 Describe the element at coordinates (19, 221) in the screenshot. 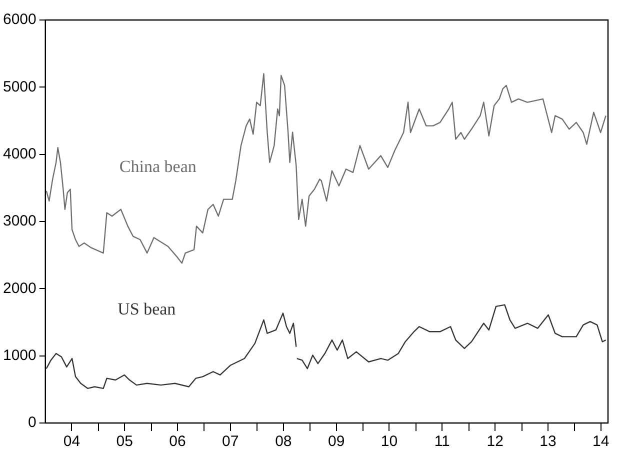

I see `y-tick-label: 3000` at that location.